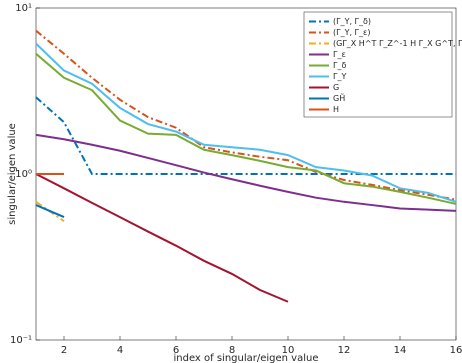 Image resolution: width=462 pixels, height=363 pixels. I want to click on y-tick-label: 10¹, so click(23, 8).